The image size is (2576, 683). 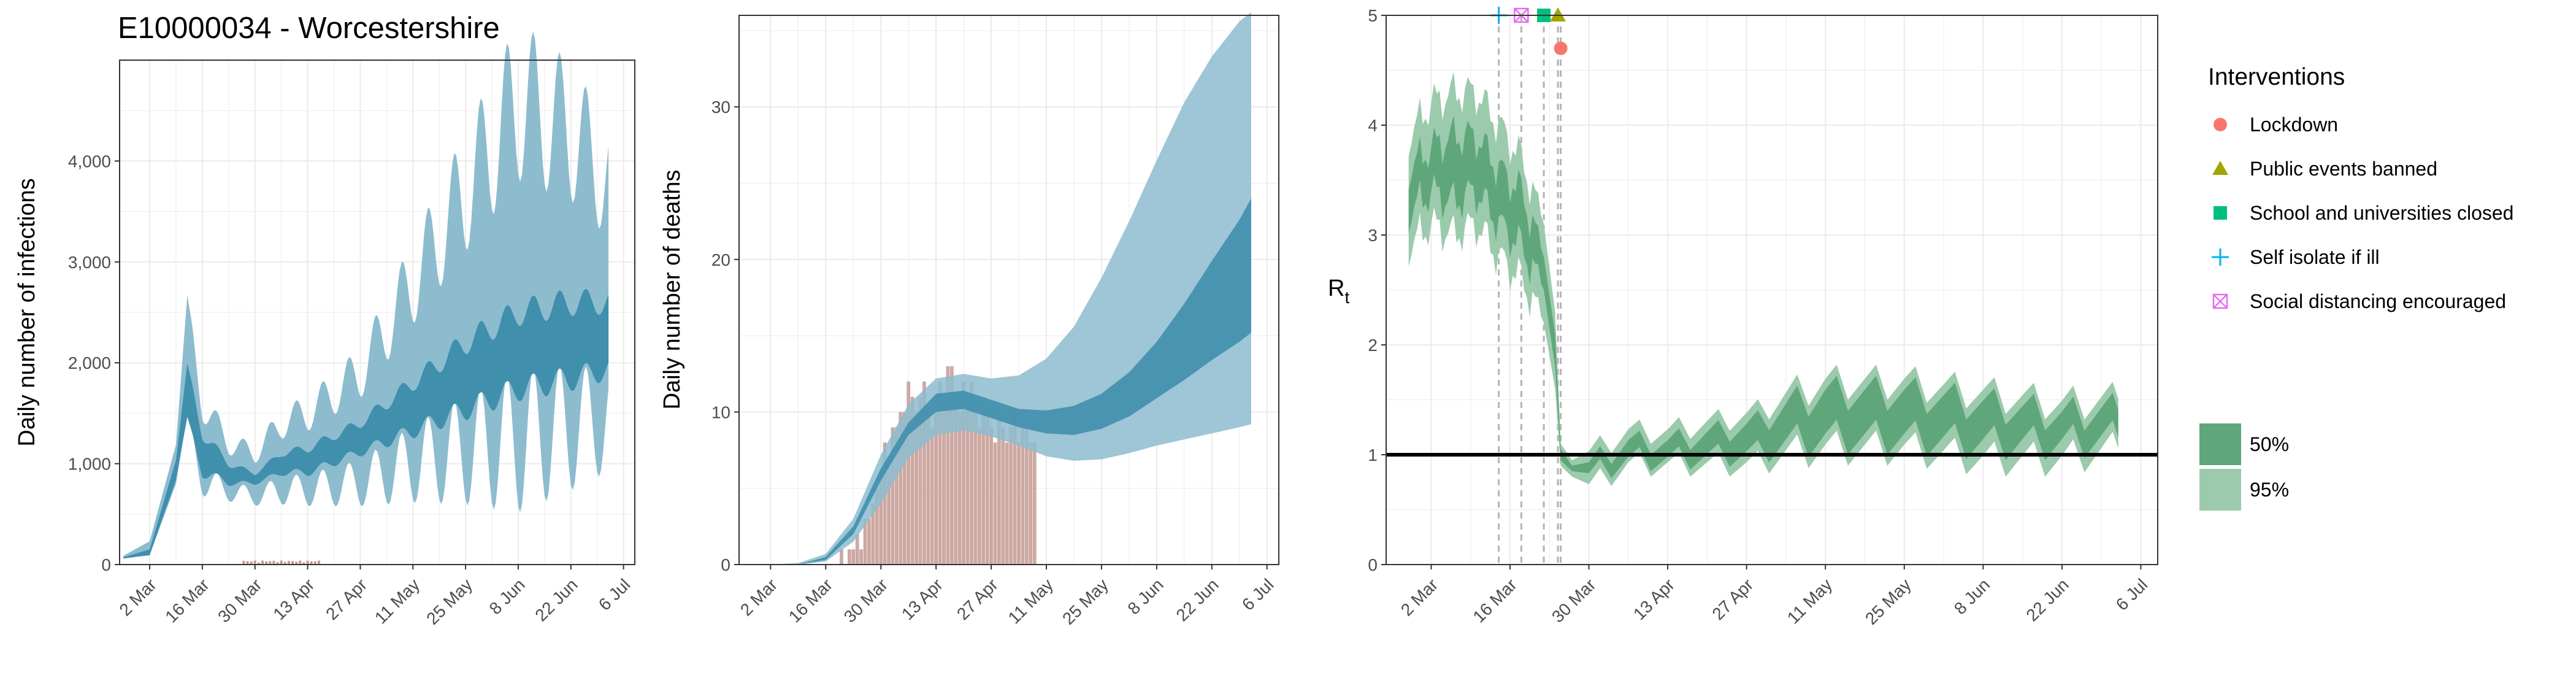 I want to click on rt-y-label-main: R, so click(x=1336, y=288).